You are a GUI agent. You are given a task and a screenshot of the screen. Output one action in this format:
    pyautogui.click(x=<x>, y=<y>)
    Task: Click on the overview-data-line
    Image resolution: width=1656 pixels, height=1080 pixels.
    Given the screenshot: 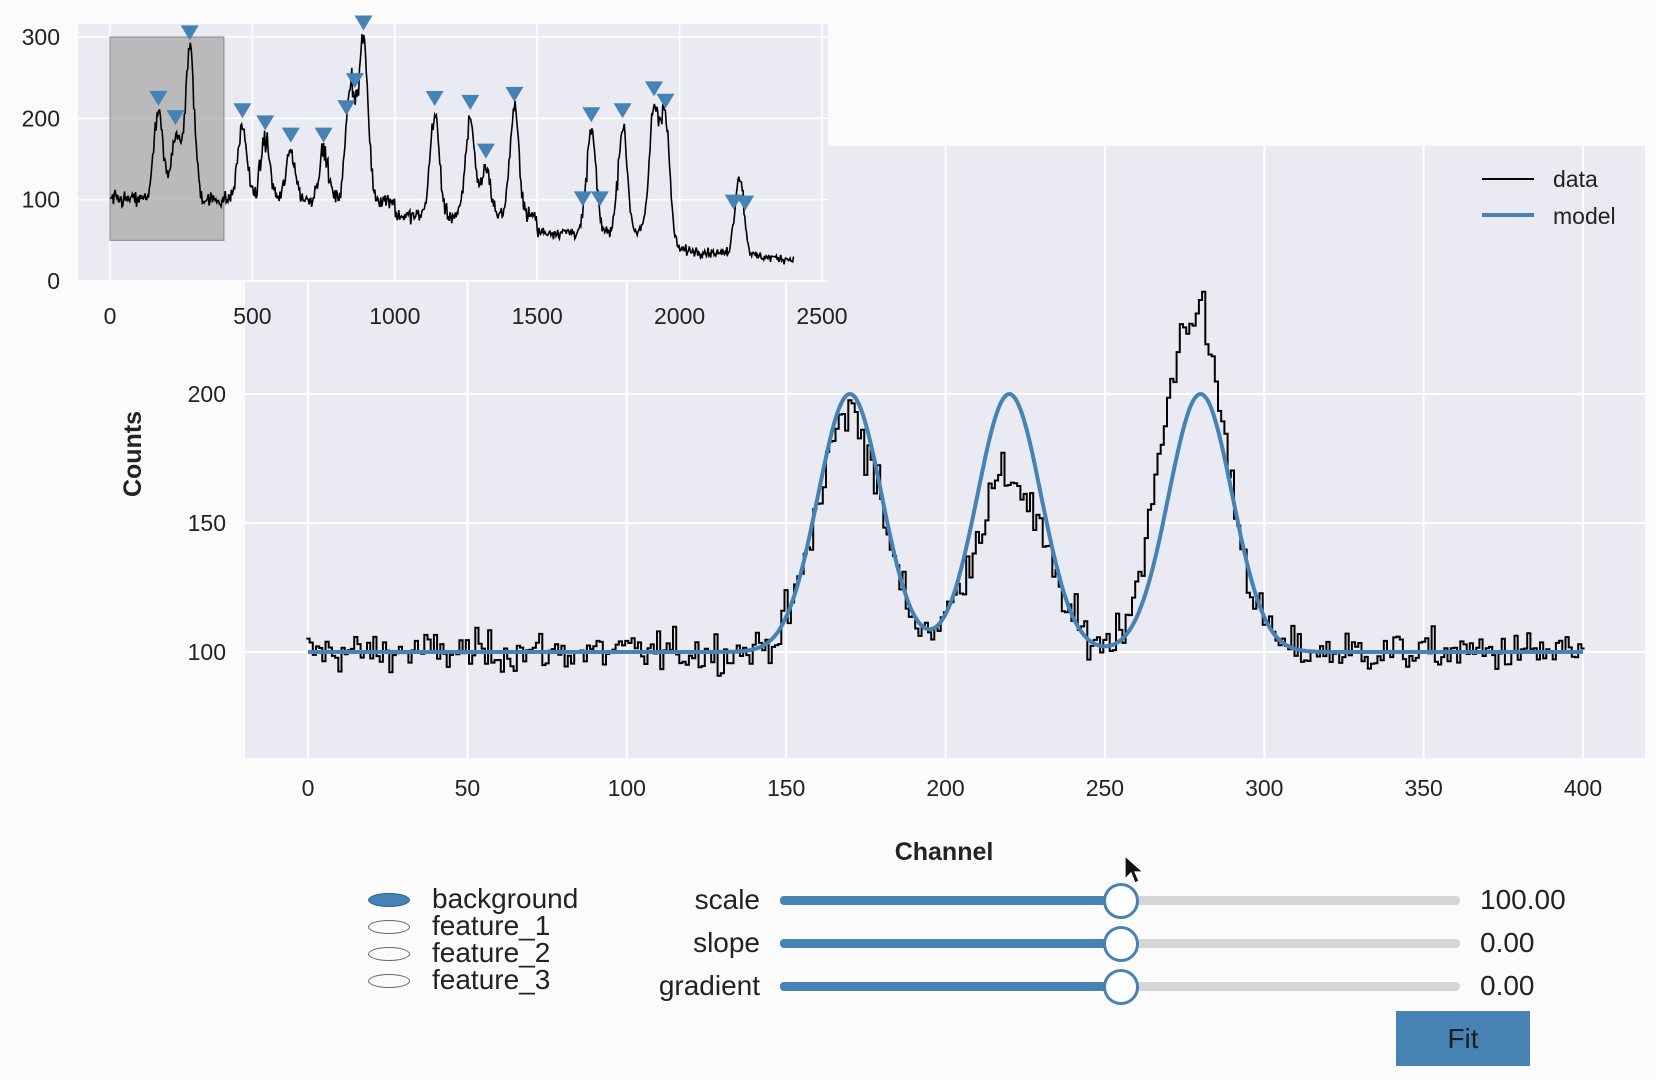 What is the action you would take?
    pyautogui.click(x=452, y=149)
    